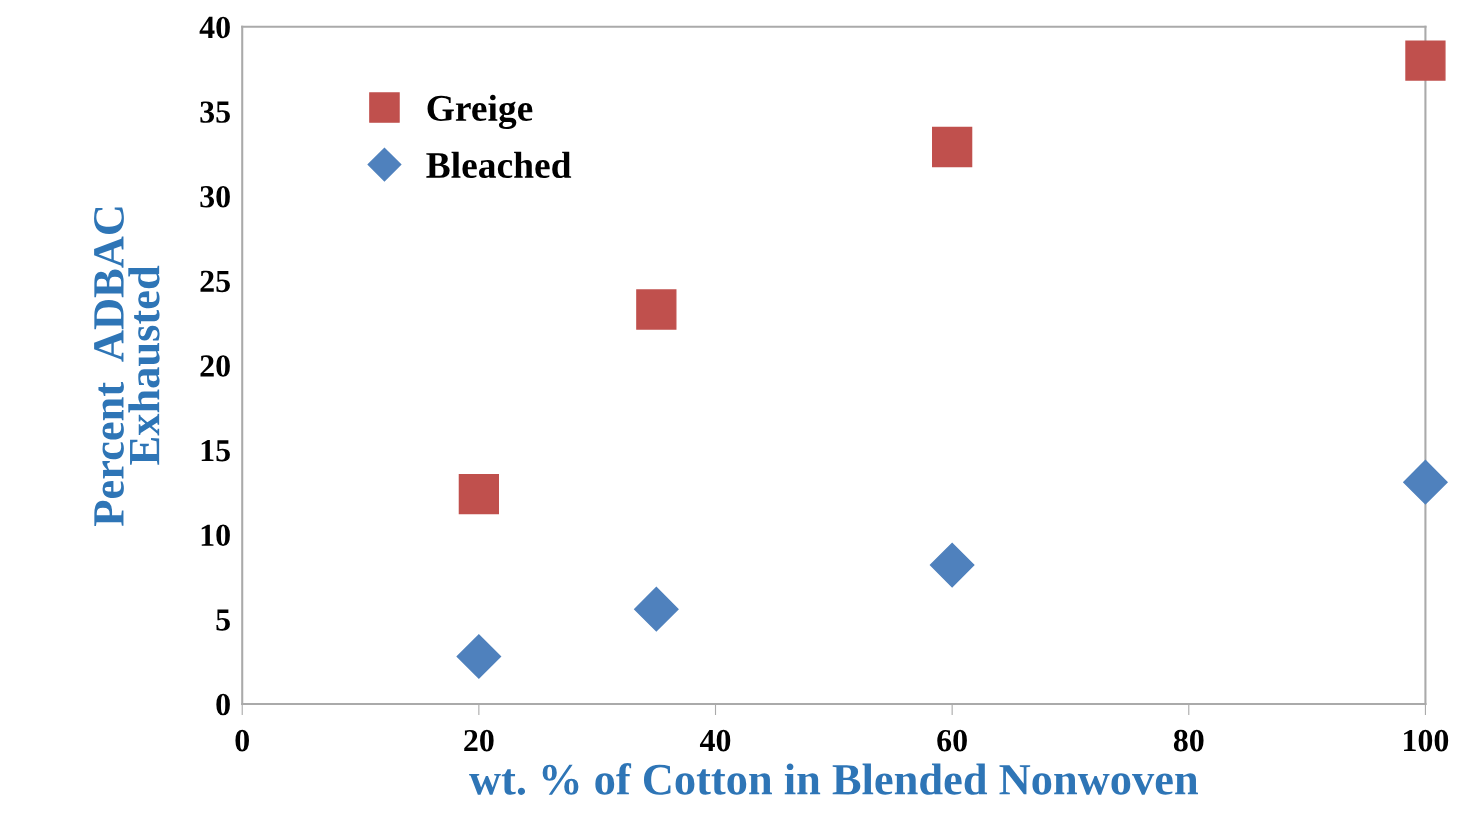 The width and height of the screenshot is (1468, 838). What do you see at coordinates (499, 165) in the screenshot?
I see `legend-label: Bleached` at bounding box center [499, 165].